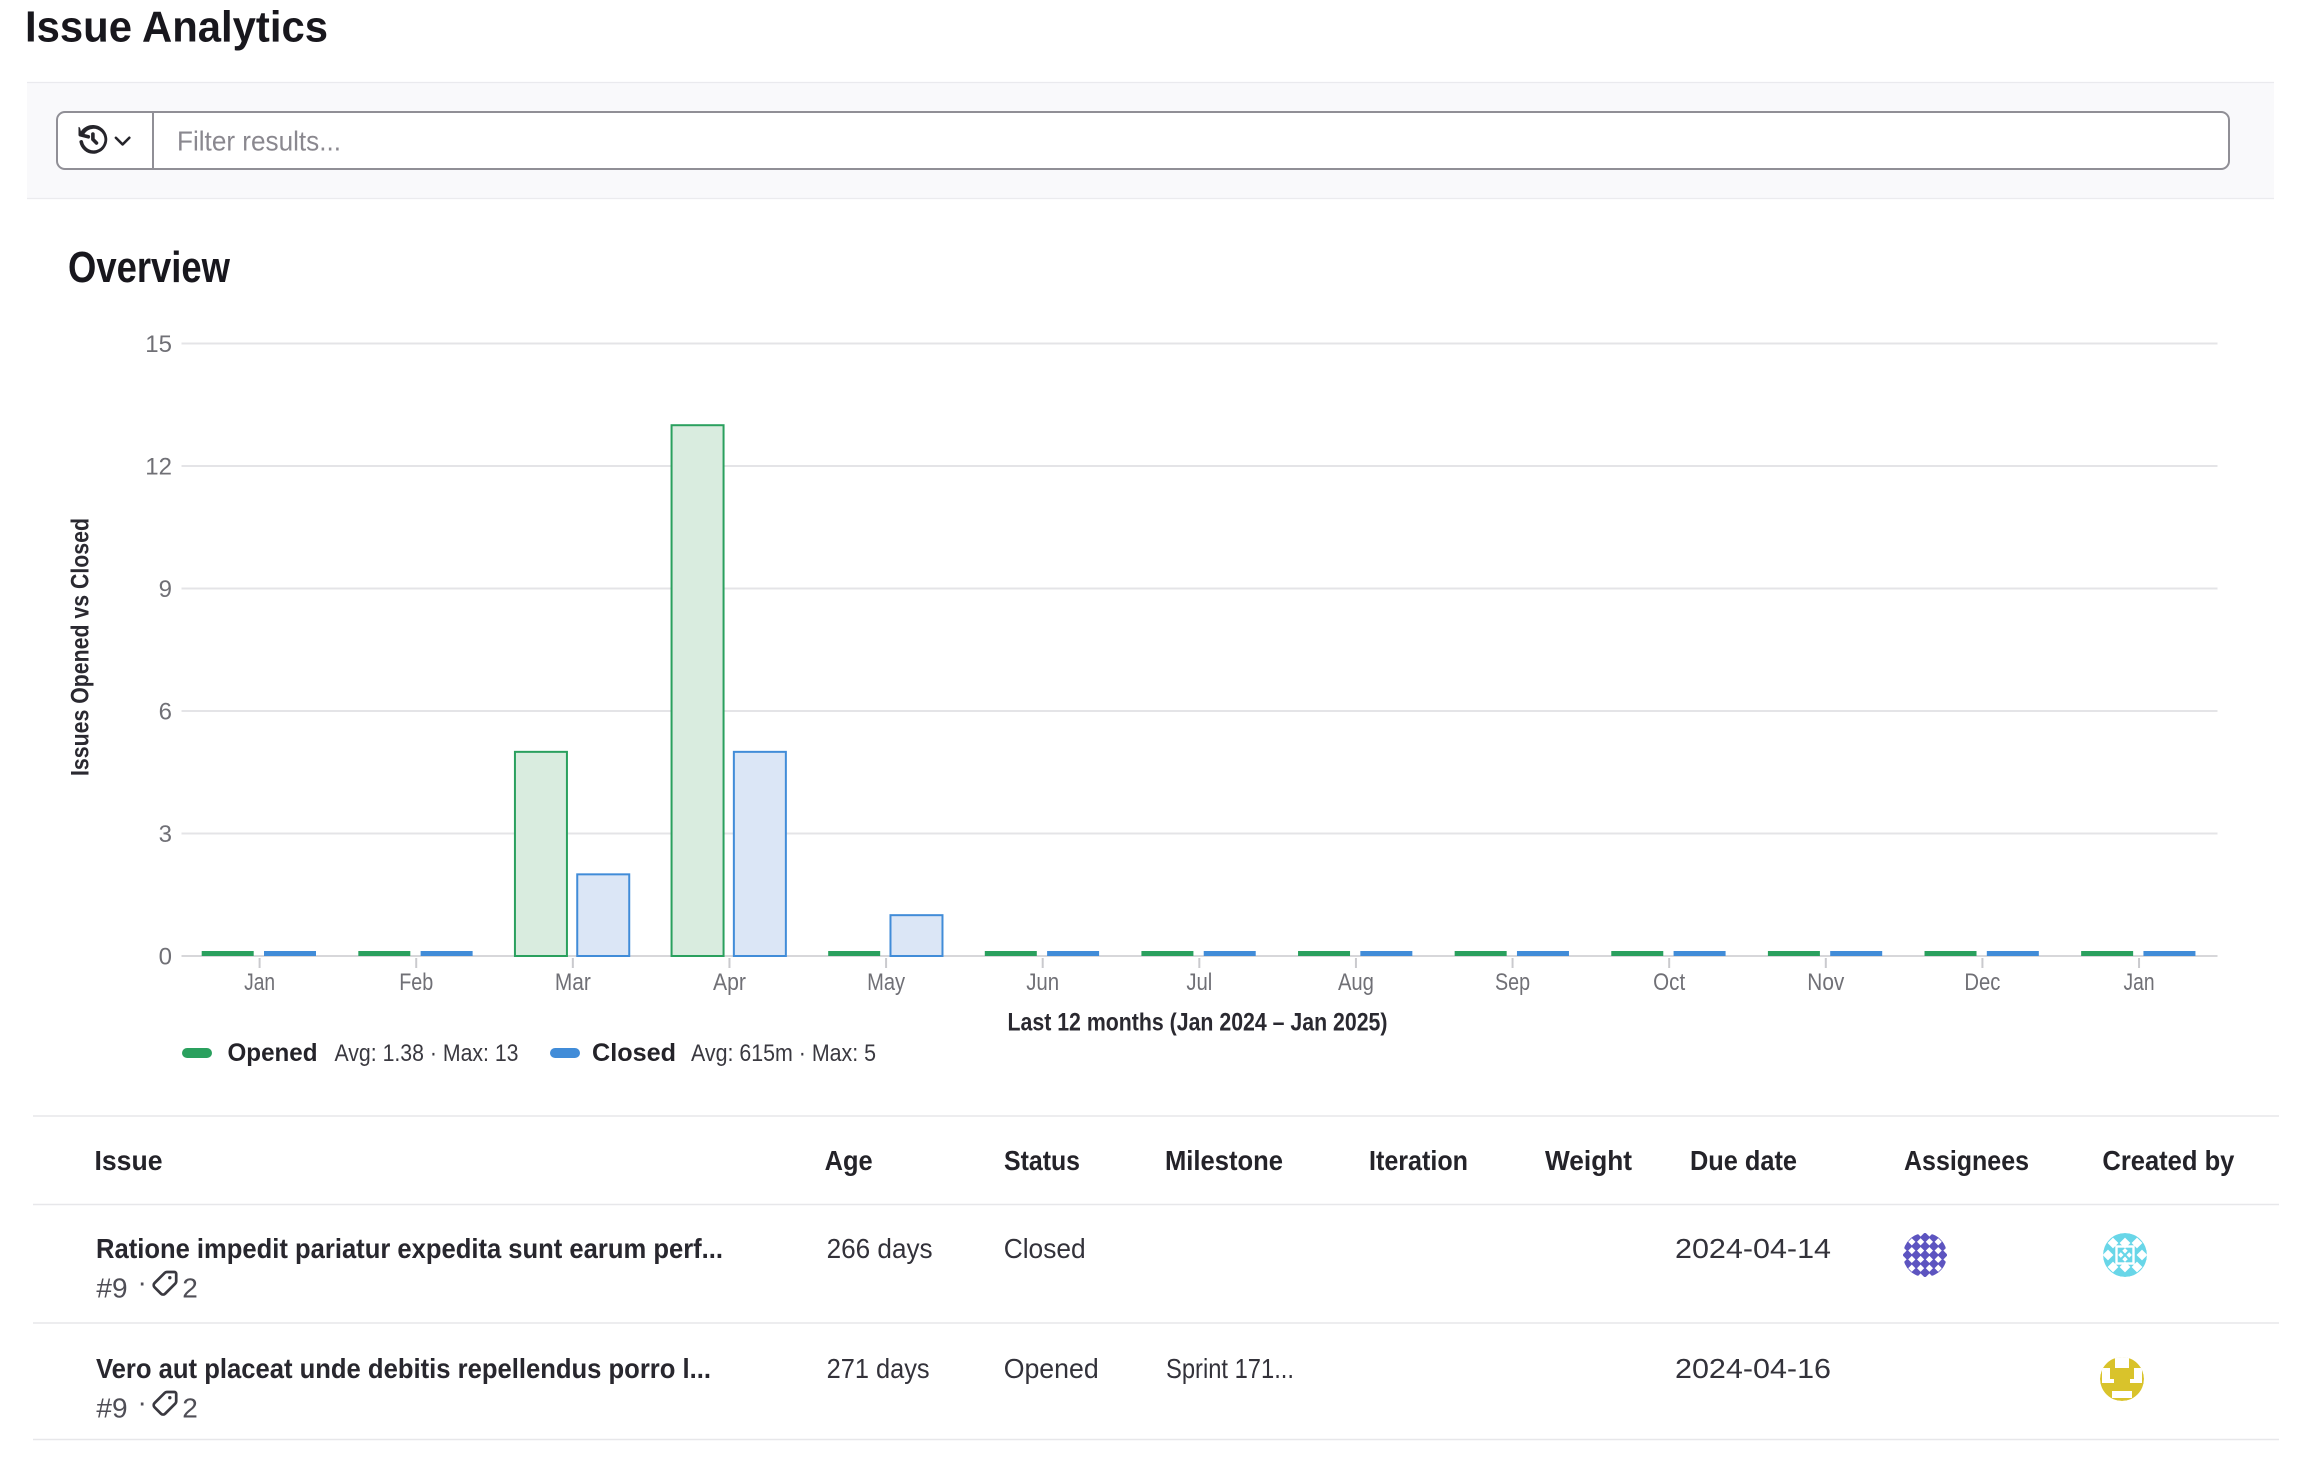 Image resolution: width=2312 pixels, height=1470 pixels. Describe the element at coordinates (165, 712) in the screenshot. I see `svg-text: 6` at that location.